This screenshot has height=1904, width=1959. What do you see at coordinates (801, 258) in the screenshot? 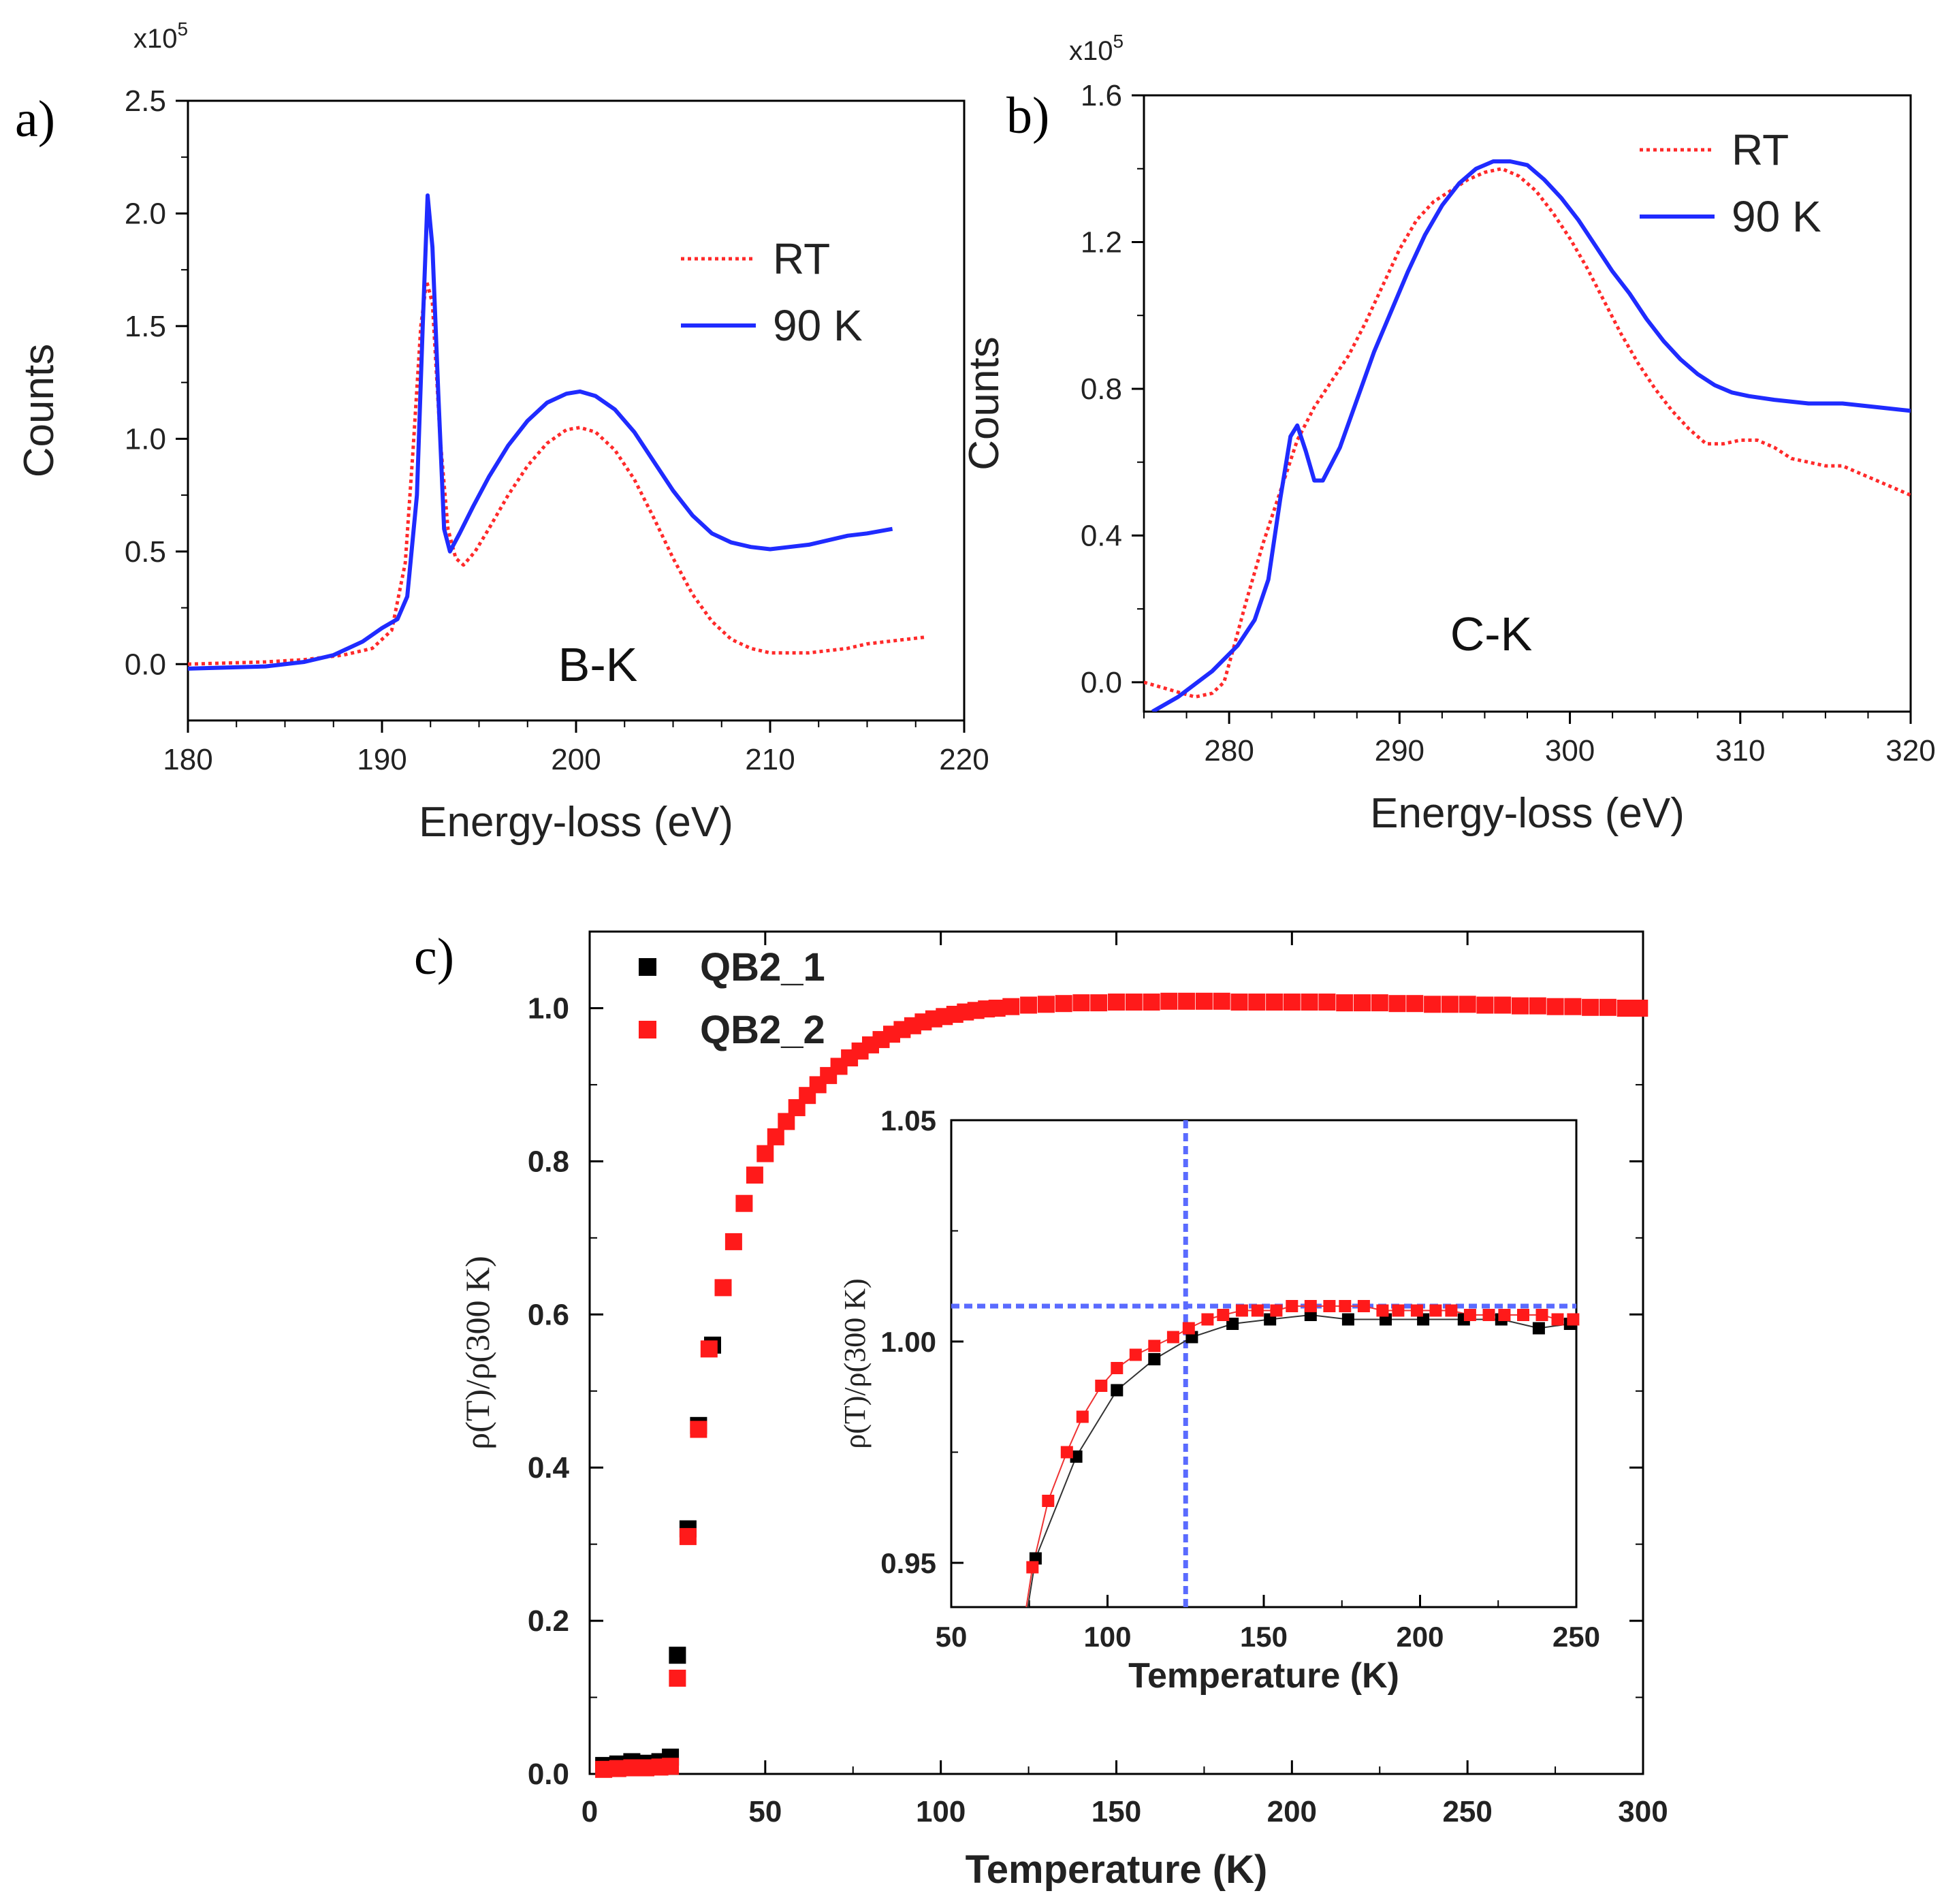
I see `legend-rt-label: RT` at bounding box center [801, 258].